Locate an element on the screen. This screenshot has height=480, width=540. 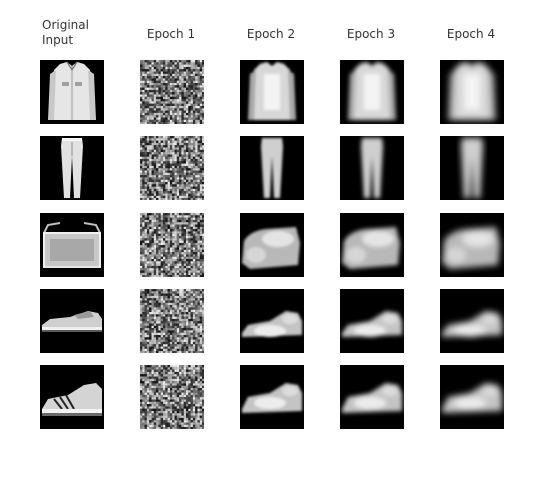
image-tile-r2-c3 is located at coordinates (272, 168).